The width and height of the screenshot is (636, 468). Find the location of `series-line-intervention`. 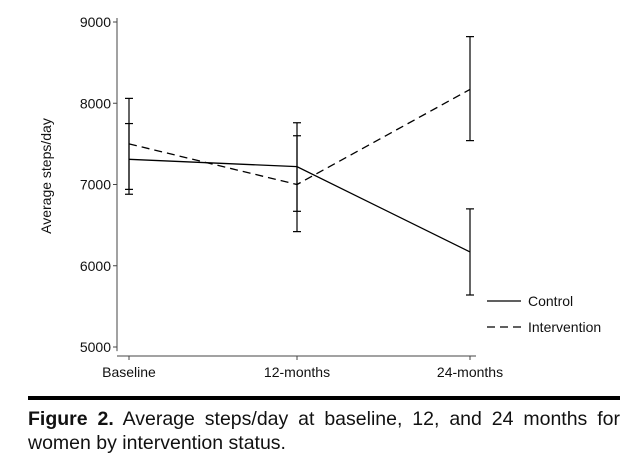

series-line-intervention is located at coordinates (299, 137).